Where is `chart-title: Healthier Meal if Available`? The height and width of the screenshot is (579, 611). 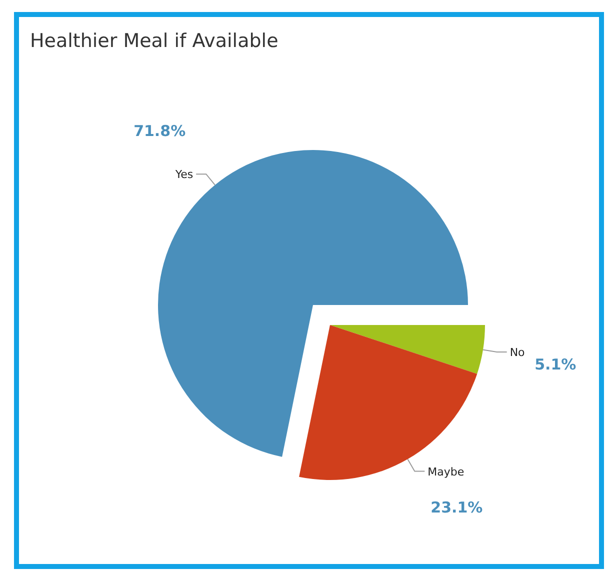 chart-title: Healthier Meal if Available is located at coordinates (154, 41).